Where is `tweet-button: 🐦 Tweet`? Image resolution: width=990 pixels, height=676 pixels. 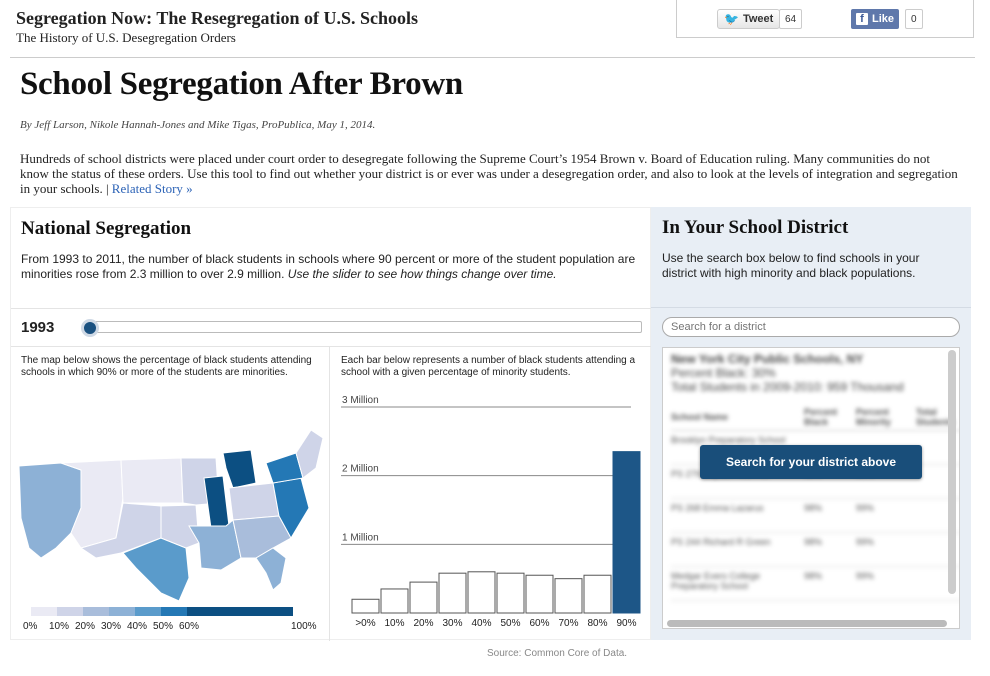 tweet-button: 🐦 Tweet is located at coordinates (749, 19).